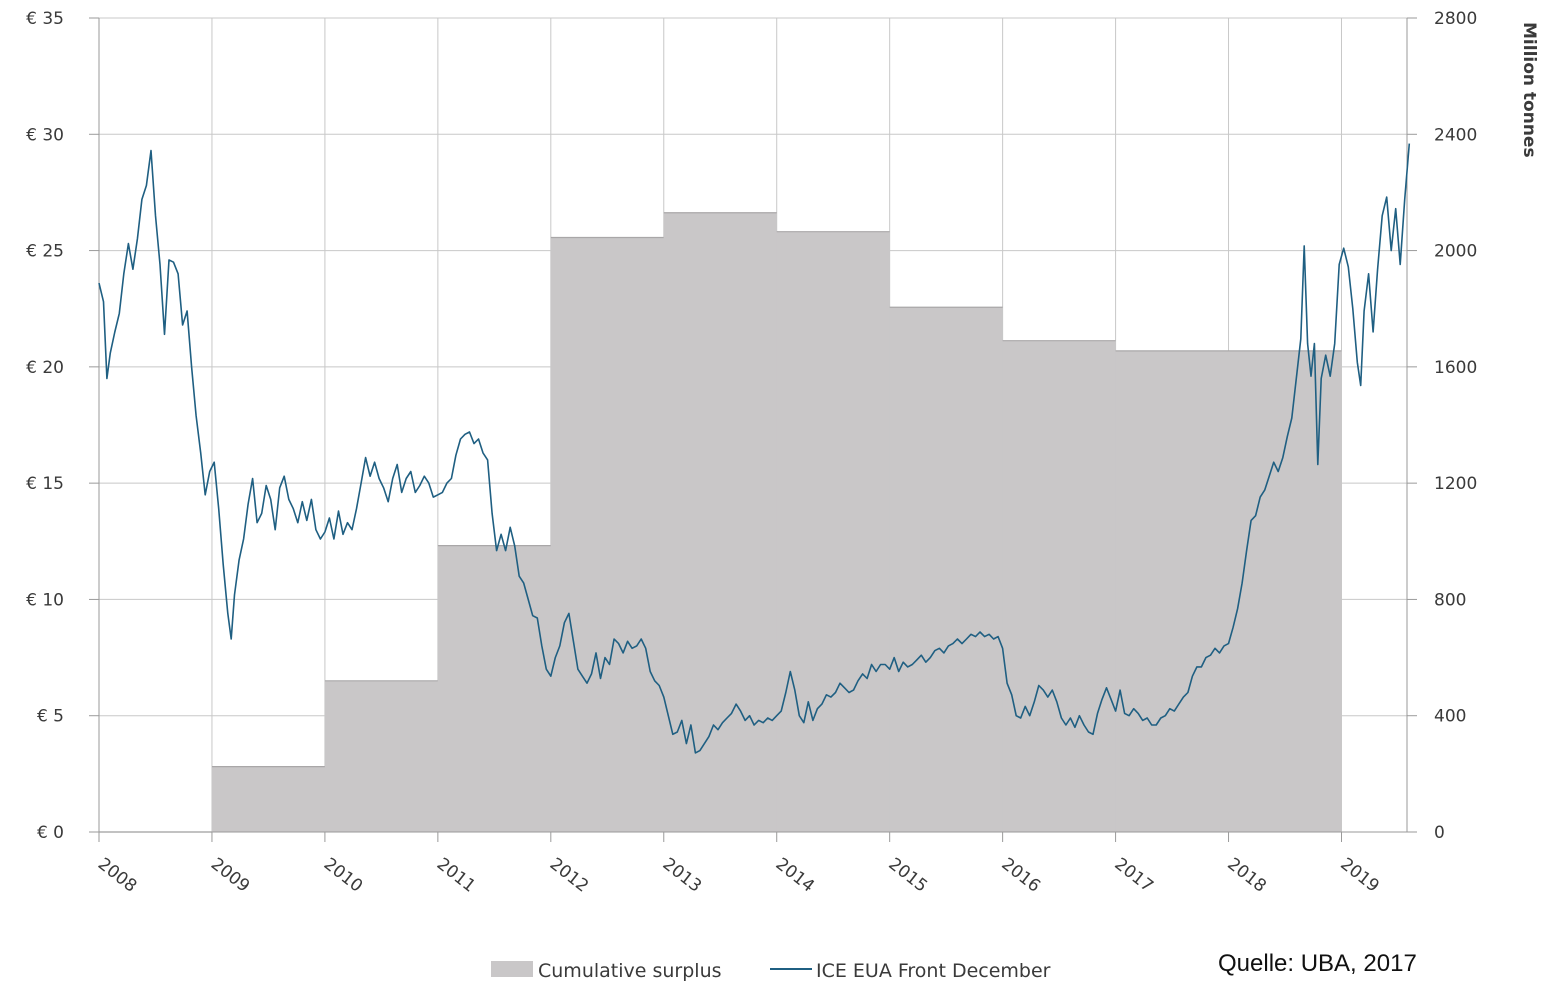  Describe the element at coordinates (569, 875) in the screenshot. I see `x-tick-label: 2012` at that location.